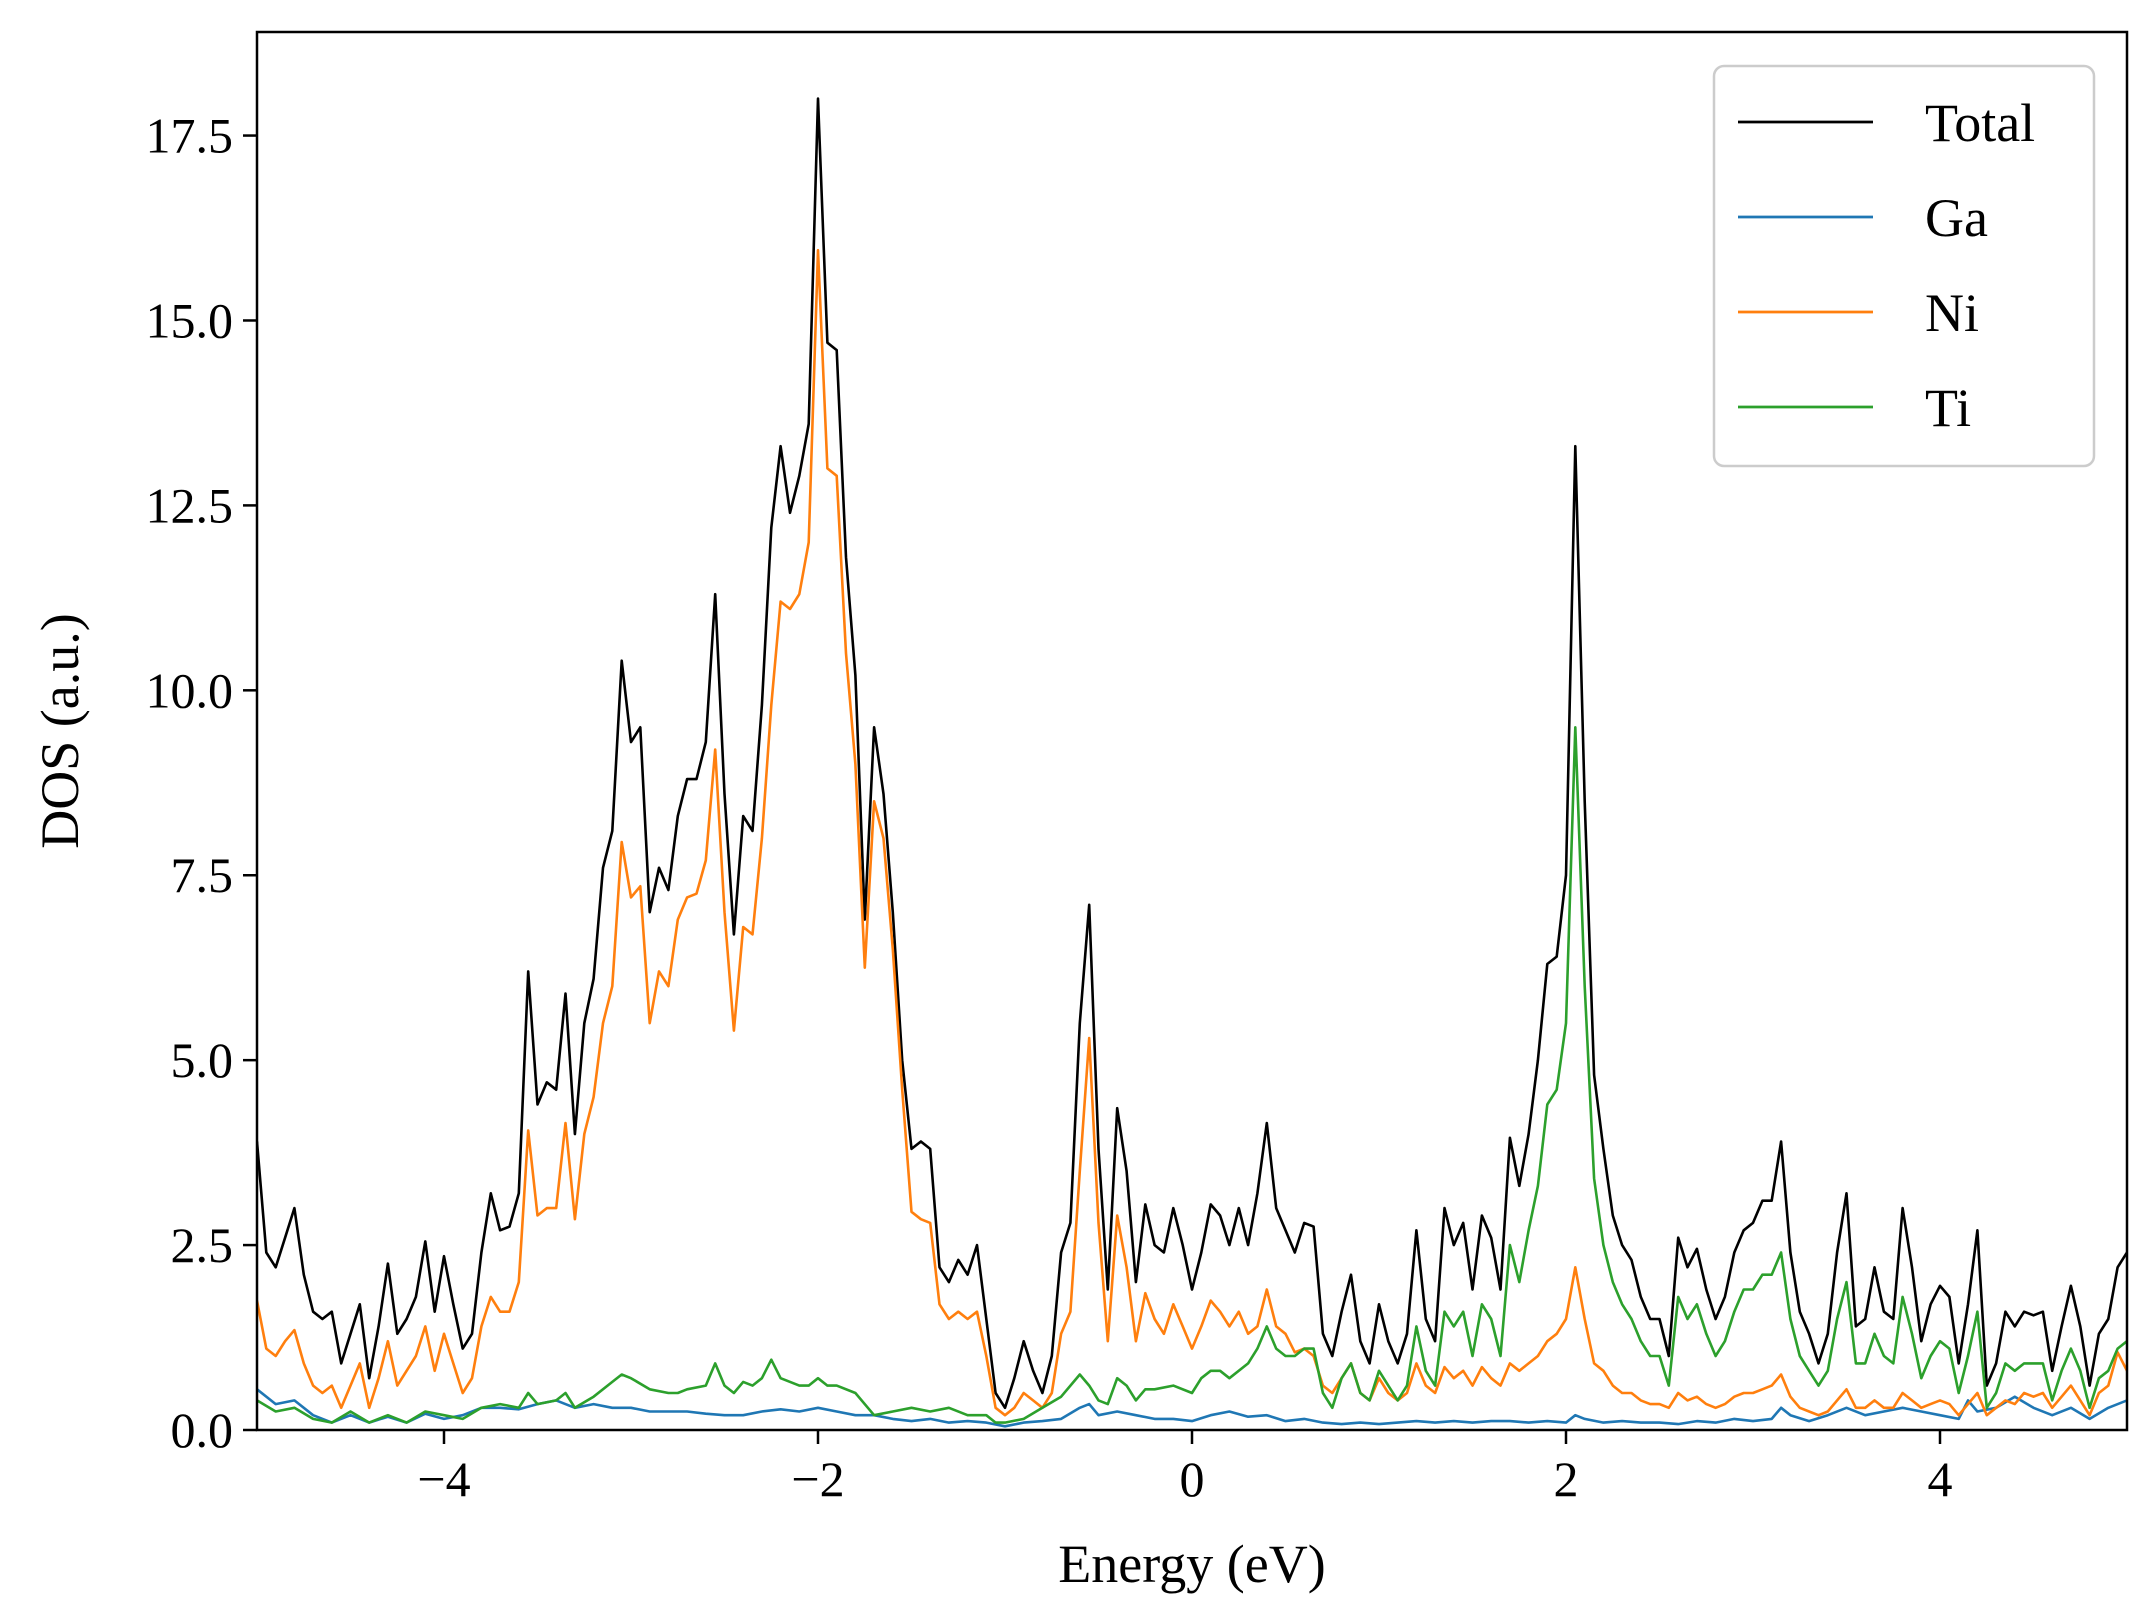 Image resolution: width=2147 pixels, height=1617 pixels. What do you see at coordinates (202, 1060) in the screenshot?
I see `y-tick-label: 5.0` at bounding box center [202, 1060].